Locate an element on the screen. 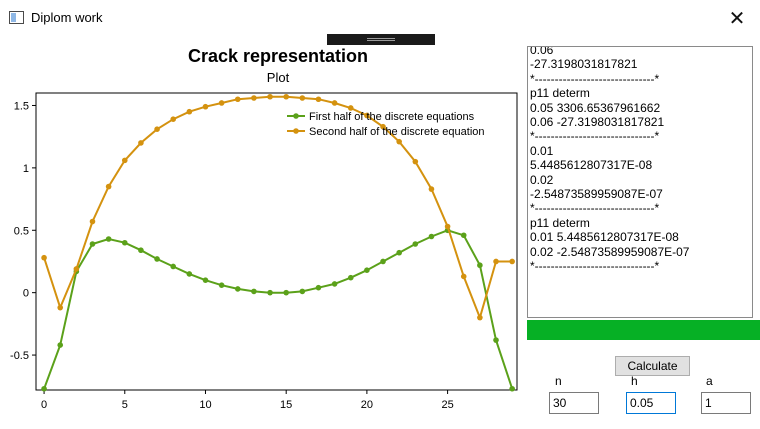 The height and width of the screenshot is (429, 760). log-line: 5.4485612807317E-08 is located at coordinates (591, 165).